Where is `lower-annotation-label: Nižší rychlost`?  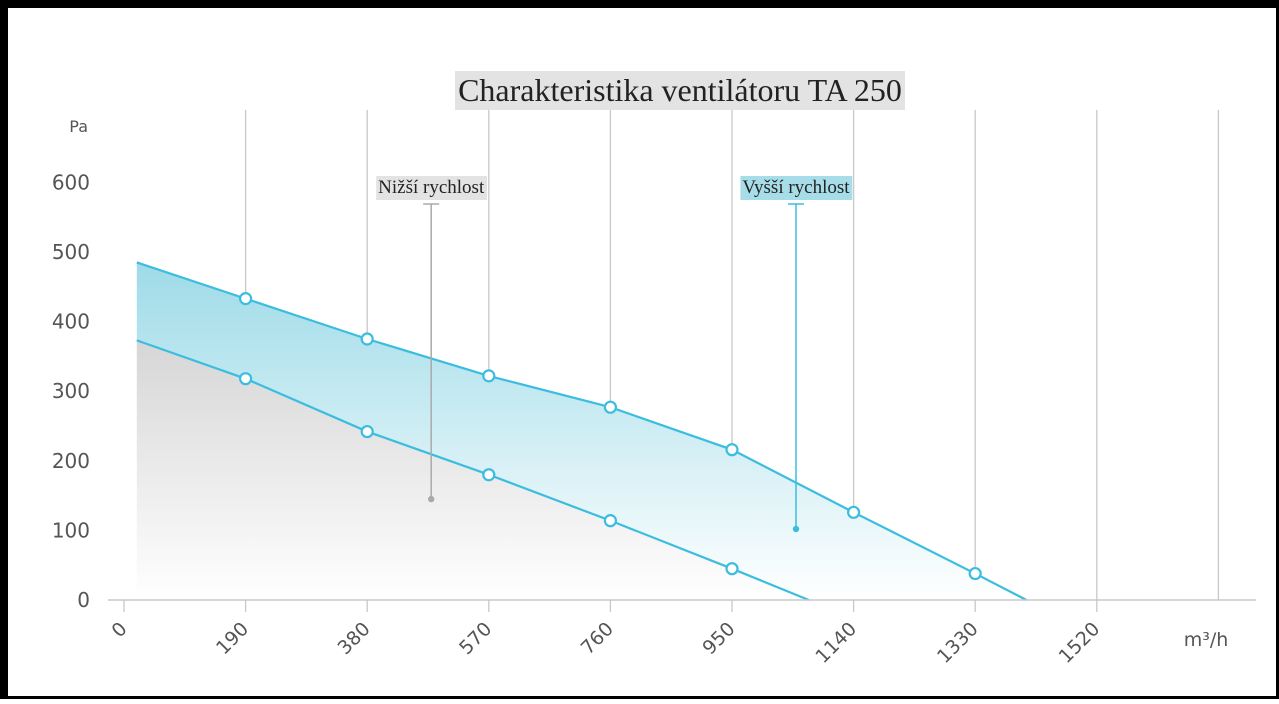 lower-annotation-label: Nižší rychlost is located at coordinates (431, 187).